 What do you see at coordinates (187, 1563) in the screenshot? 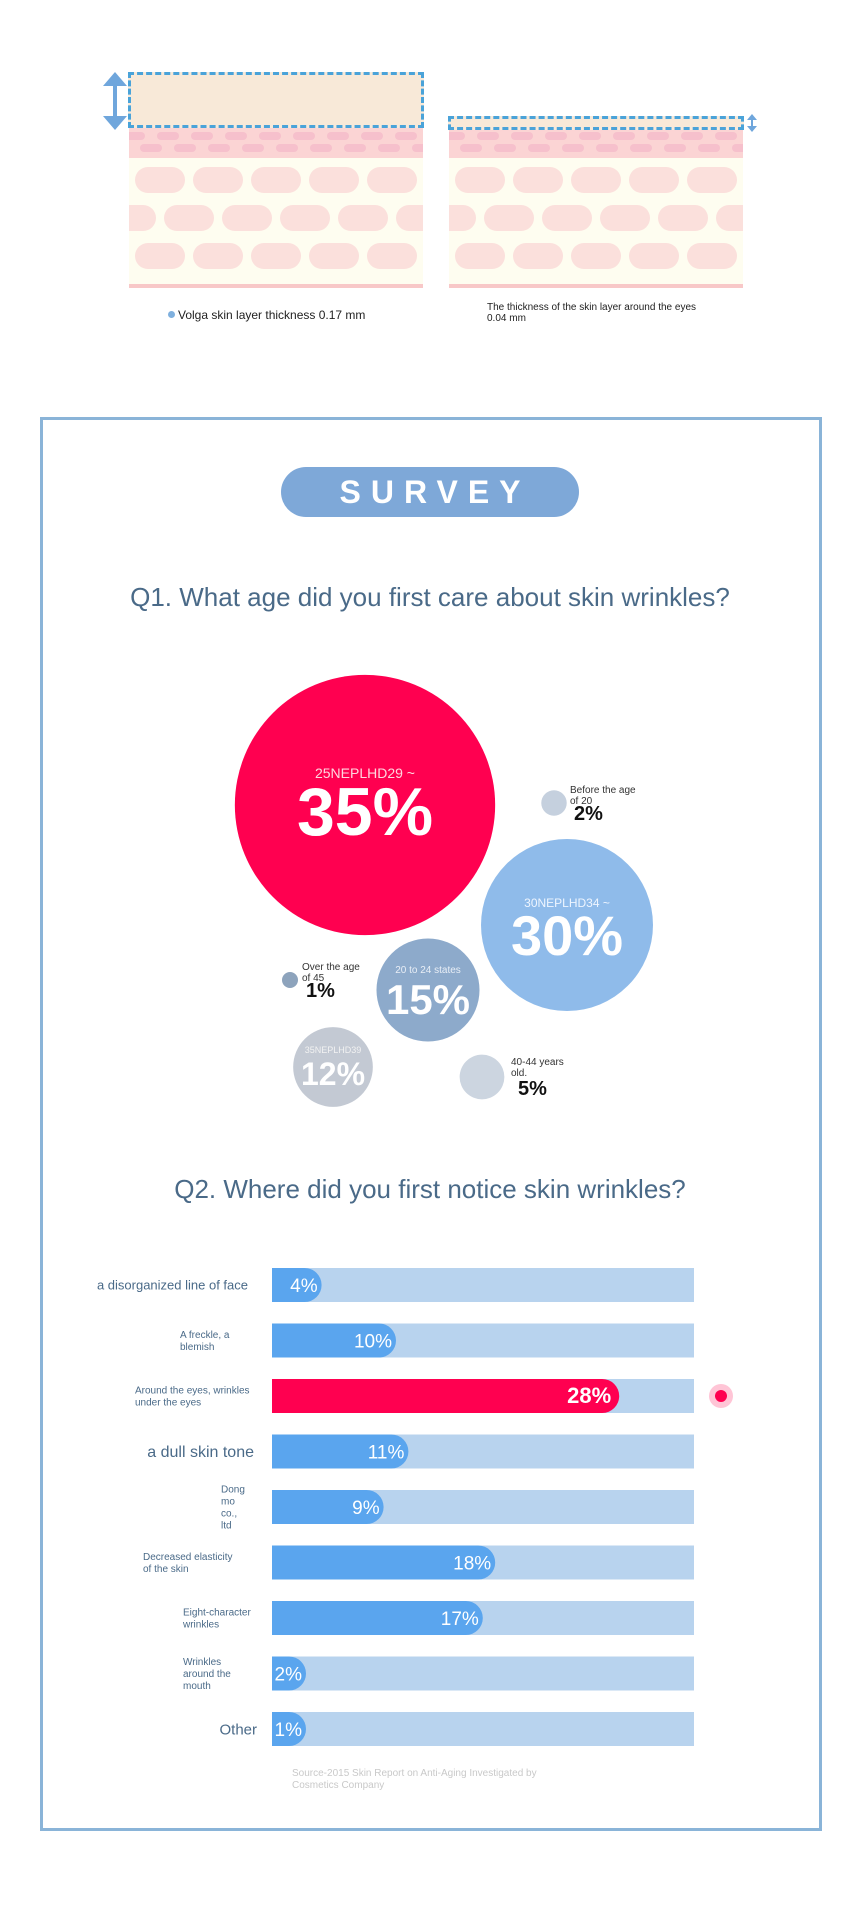
I see `bar-category-label: Decreased elasticity of the skin` at bounding box center [187, 1563].